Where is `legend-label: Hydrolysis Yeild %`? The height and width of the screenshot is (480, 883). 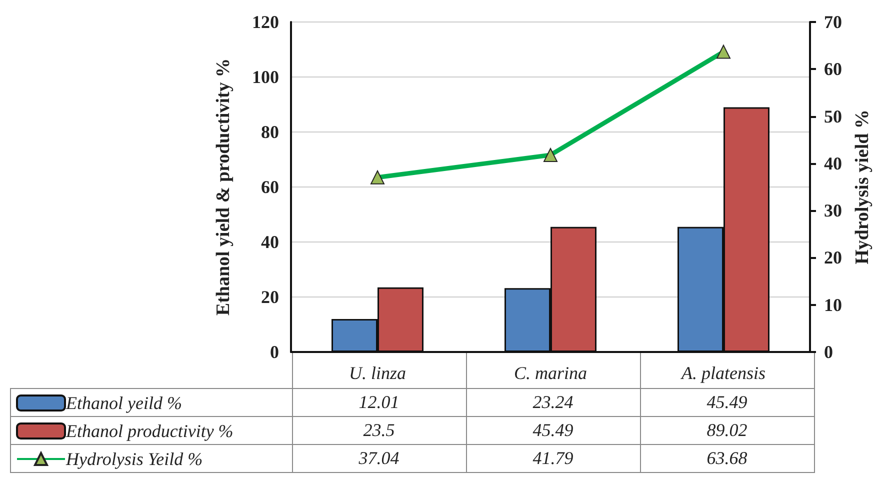 legend-label: Hydrolysis Yeild % is located at coordinates (134, 459).